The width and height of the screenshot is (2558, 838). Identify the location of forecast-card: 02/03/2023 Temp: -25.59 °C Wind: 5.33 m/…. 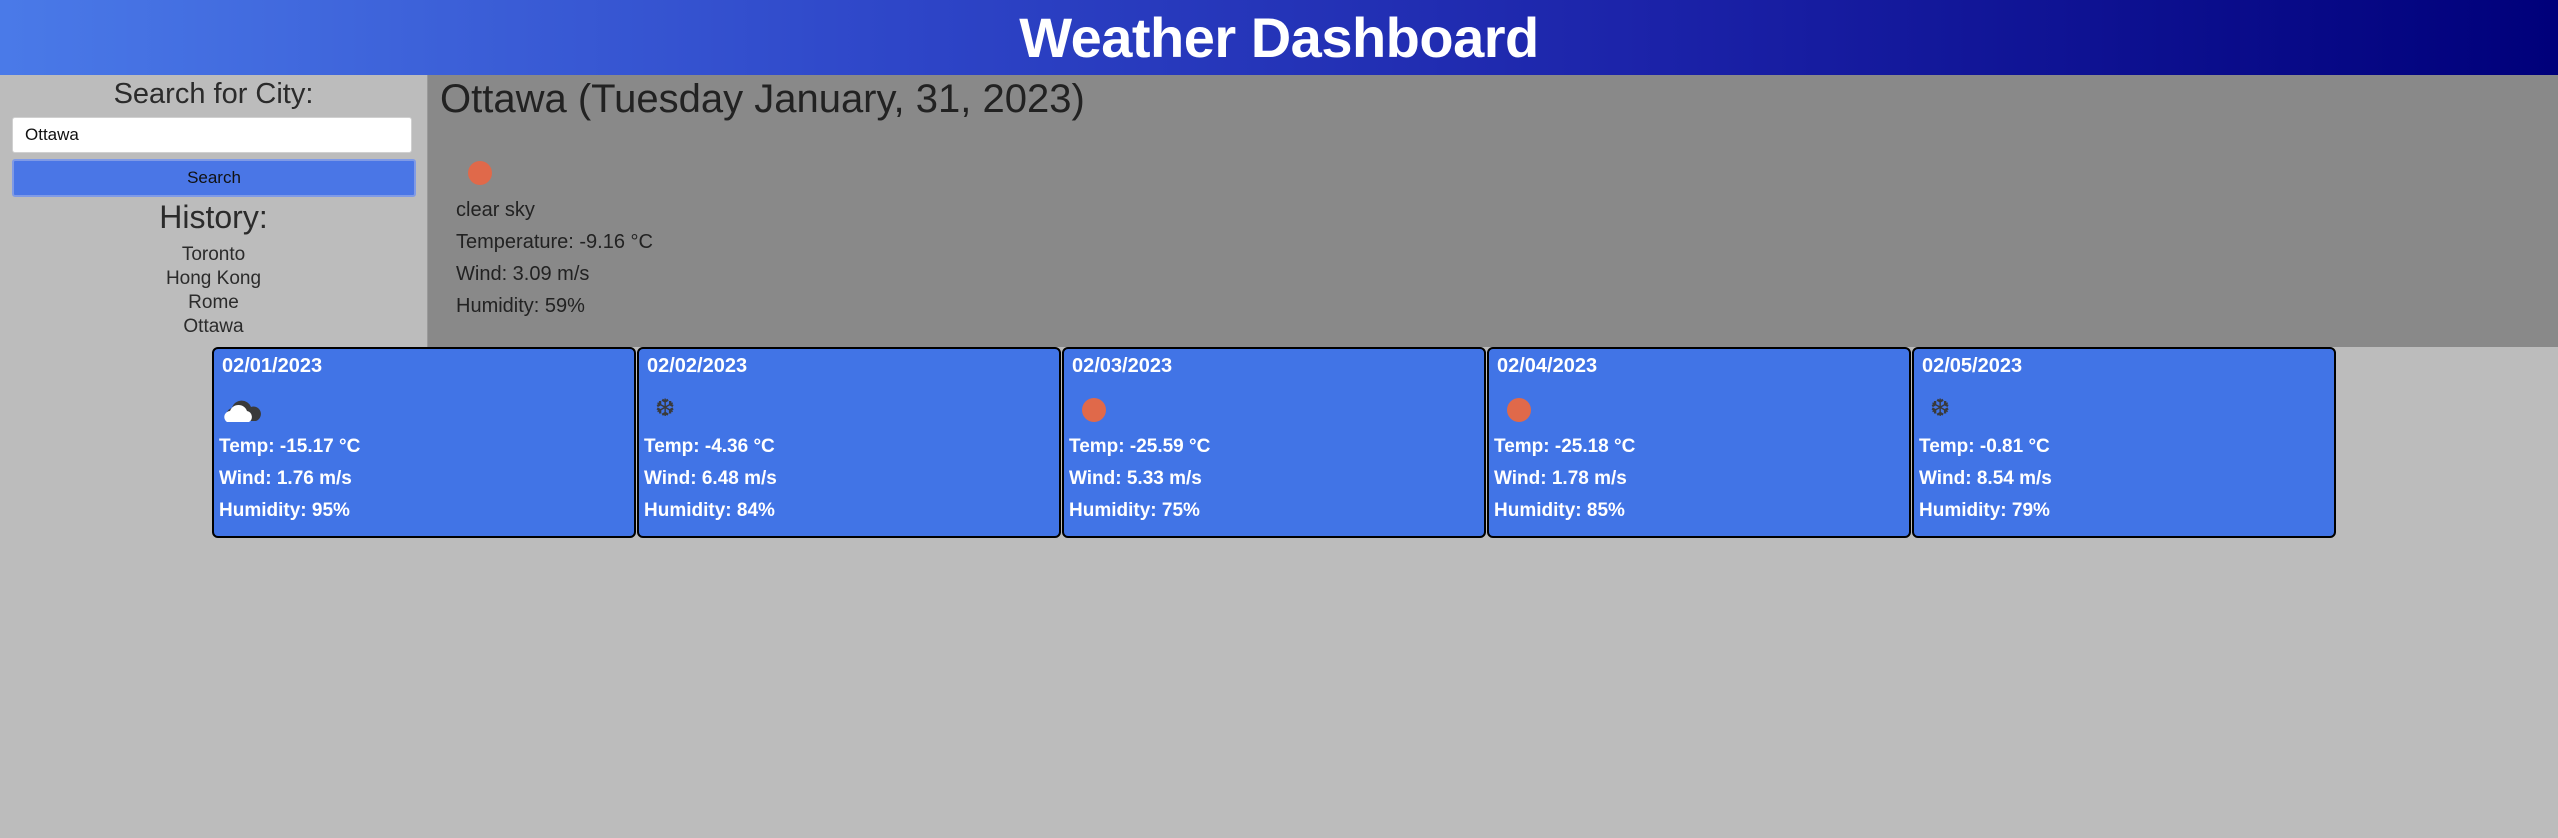
(1274, 442).